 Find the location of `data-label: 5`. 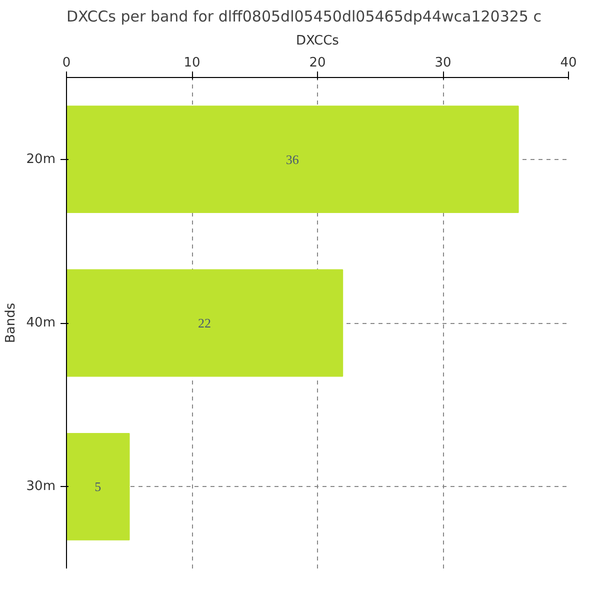

data-label: 5 is located at coordinates (98, 486).